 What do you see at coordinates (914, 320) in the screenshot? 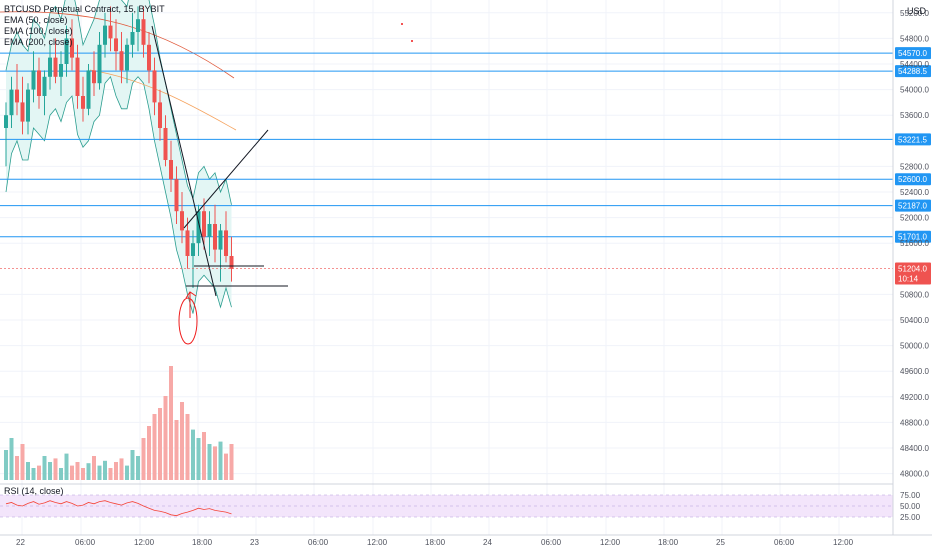
I see `price-tick-label: 50400.0` at bounding box center [914, 320].